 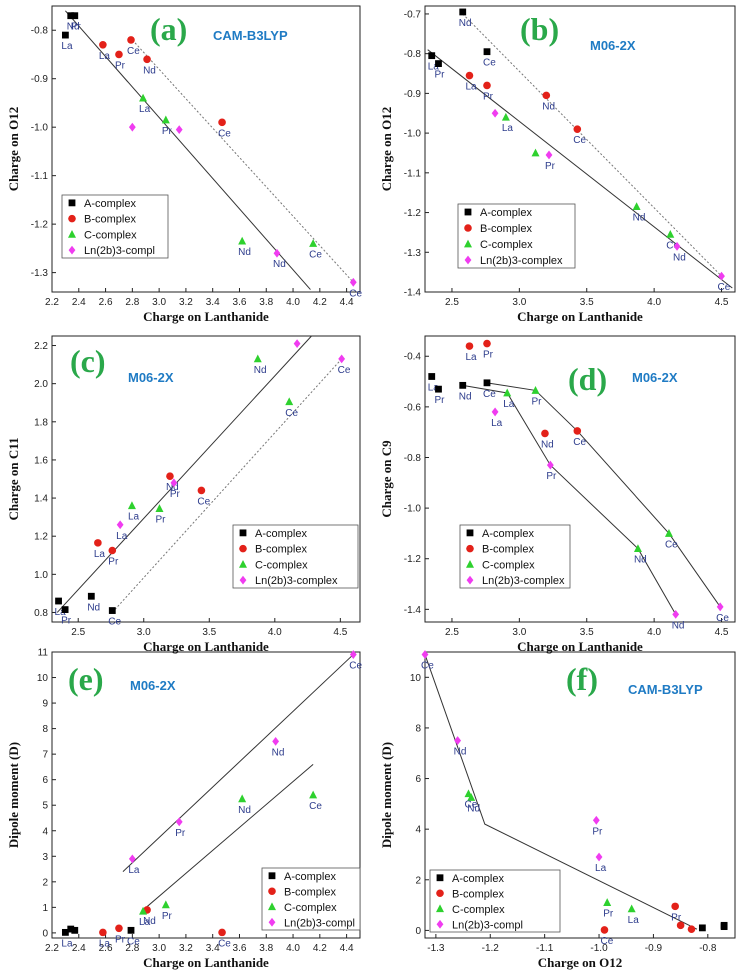 I want to click on panel-label: (e), so click(x=86, y=679).